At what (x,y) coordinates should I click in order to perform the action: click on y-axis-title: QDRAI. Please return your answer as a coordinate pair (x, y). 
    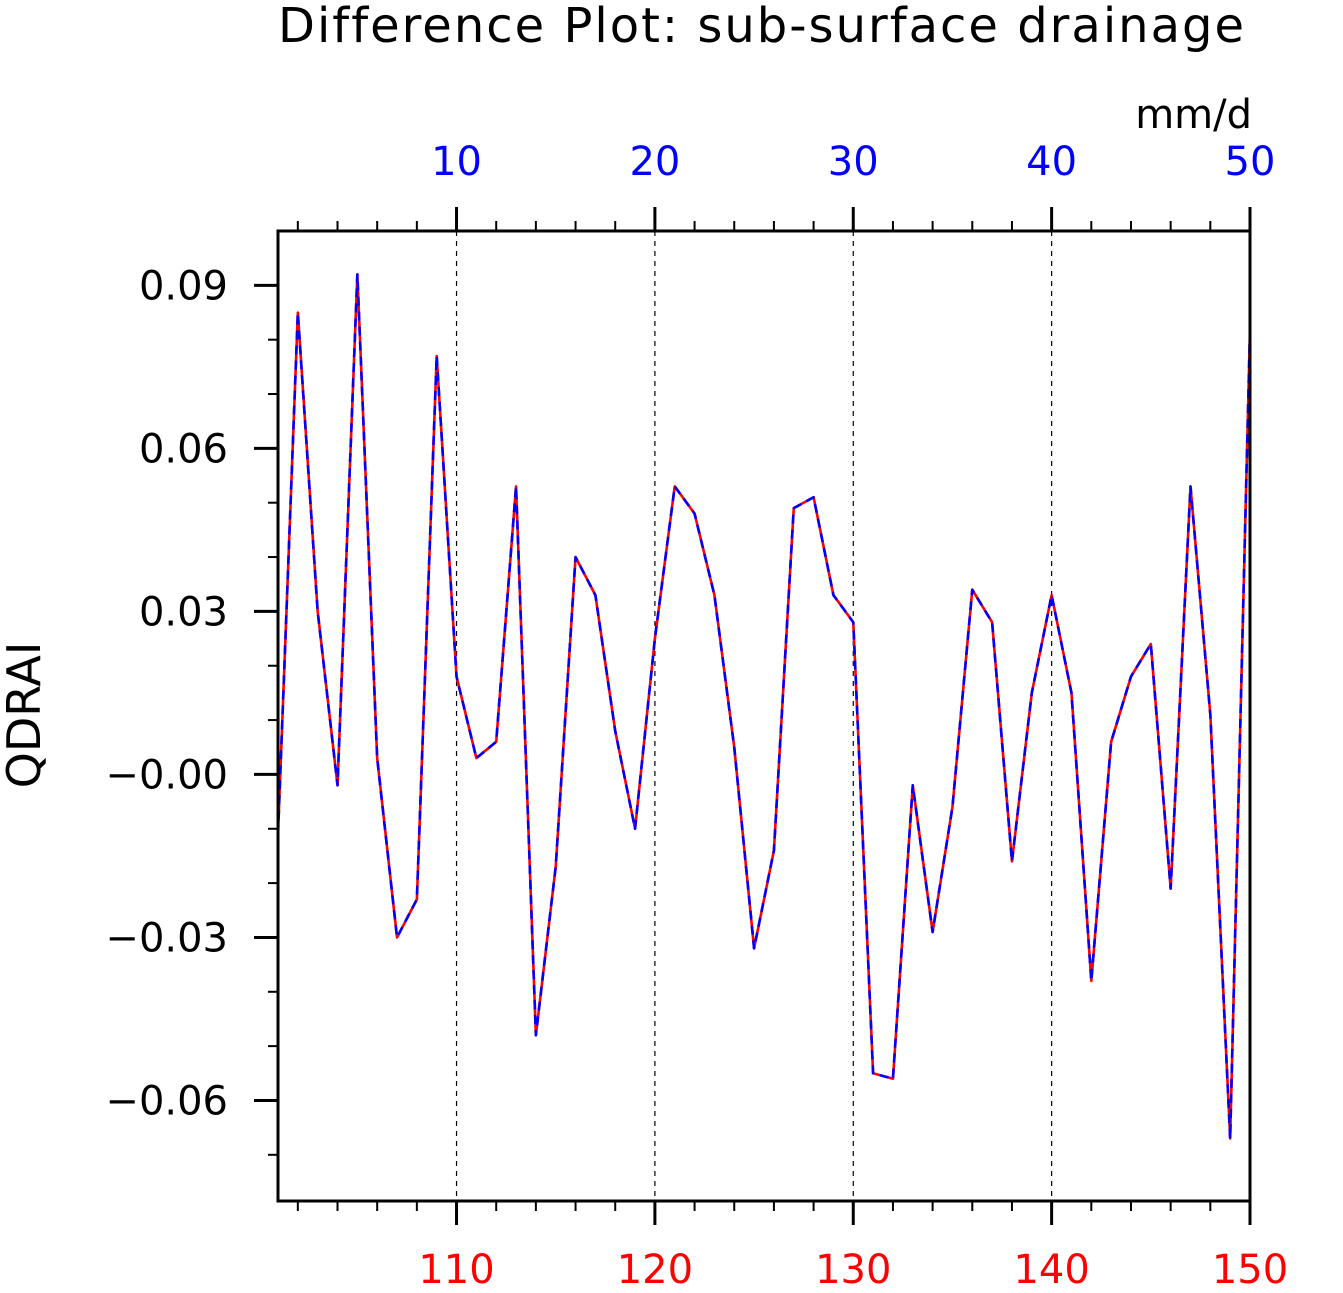
    Looking at the image, I should click on (25, 715).